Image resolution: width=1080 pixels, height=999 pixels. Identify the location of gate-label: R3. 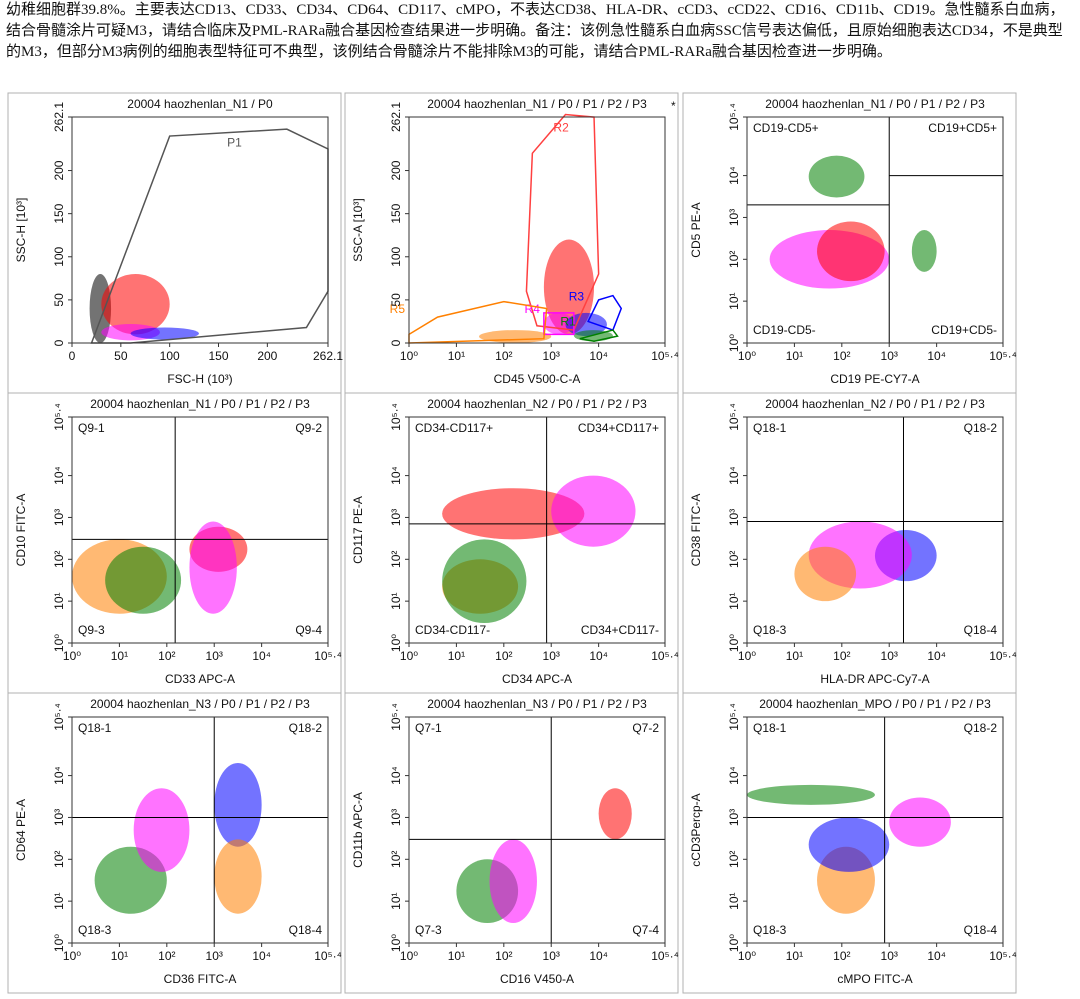
(577, 296).